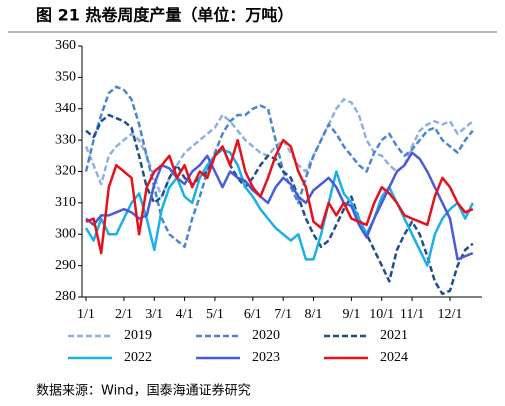 This screenshot has width=505, height=406. What do you see at coordinates (65, 202) in the screenshot?
I see `y-tick-label: 310` at bounding box center [65, 202].